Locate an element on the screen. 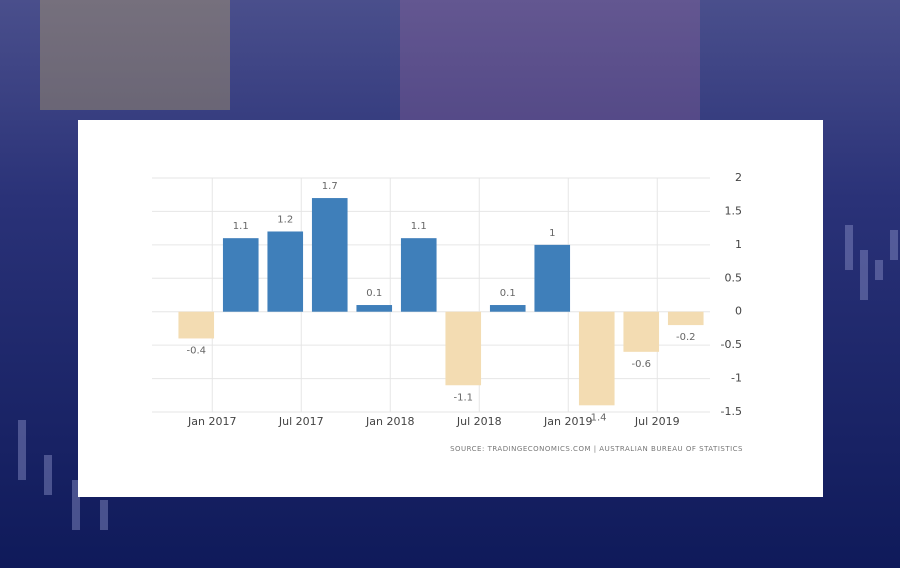 The height and width of the screenshot is (568, 900). y-tick-label: 1 is located at coordinates (738, 244).